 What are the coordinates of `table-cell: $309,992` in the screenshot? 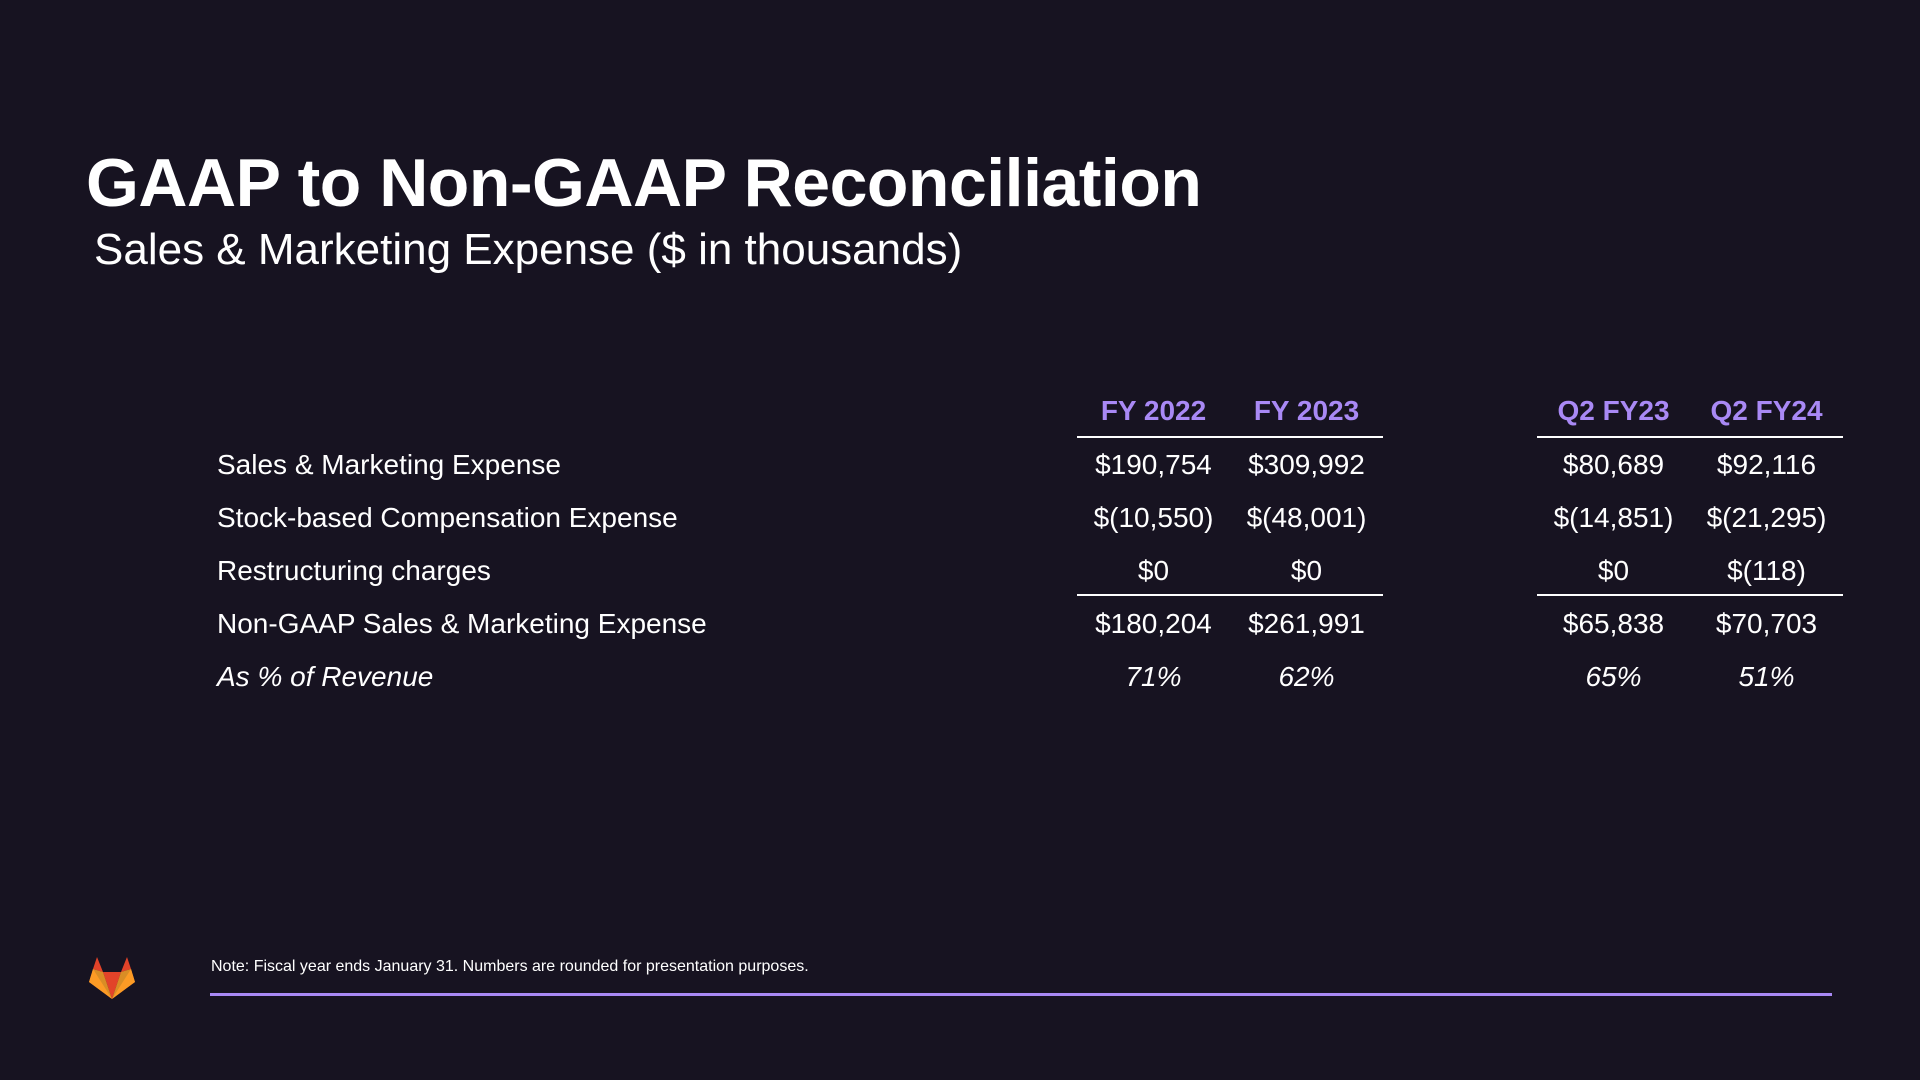 It's located at (1306, 464).